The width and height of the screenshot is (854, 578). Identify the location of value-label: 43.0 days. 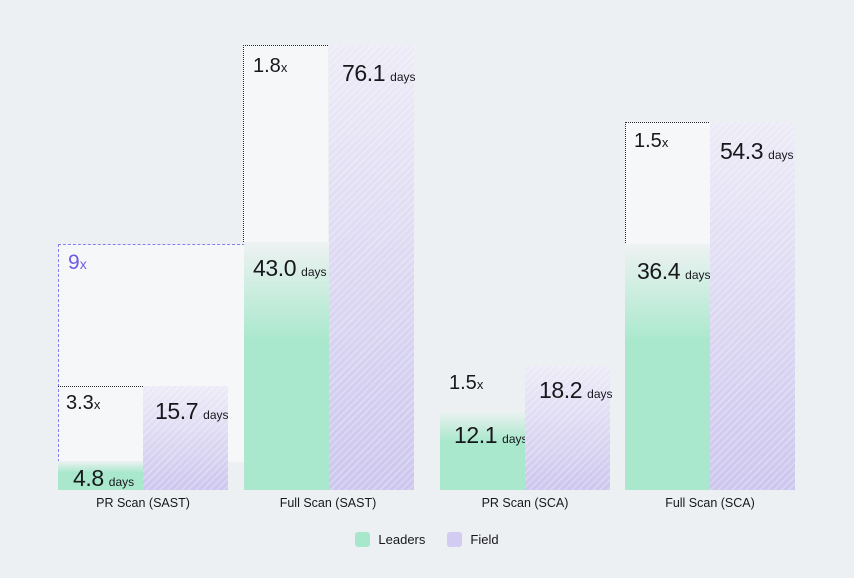
(290, 268).